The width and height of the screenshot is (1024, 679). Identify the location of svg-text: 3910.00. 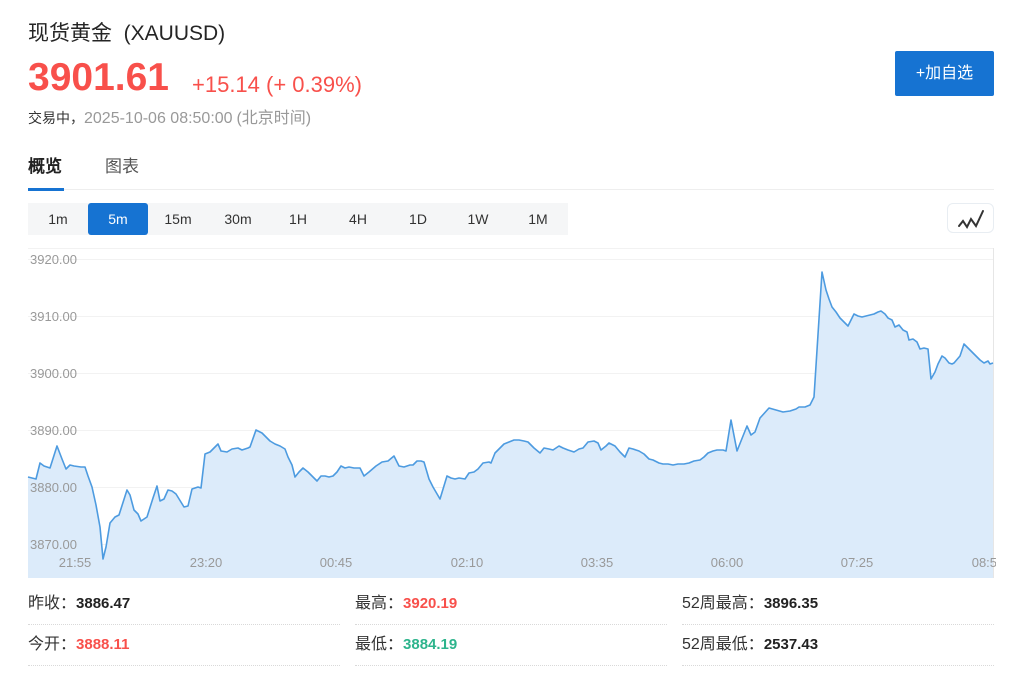
(53, 316).